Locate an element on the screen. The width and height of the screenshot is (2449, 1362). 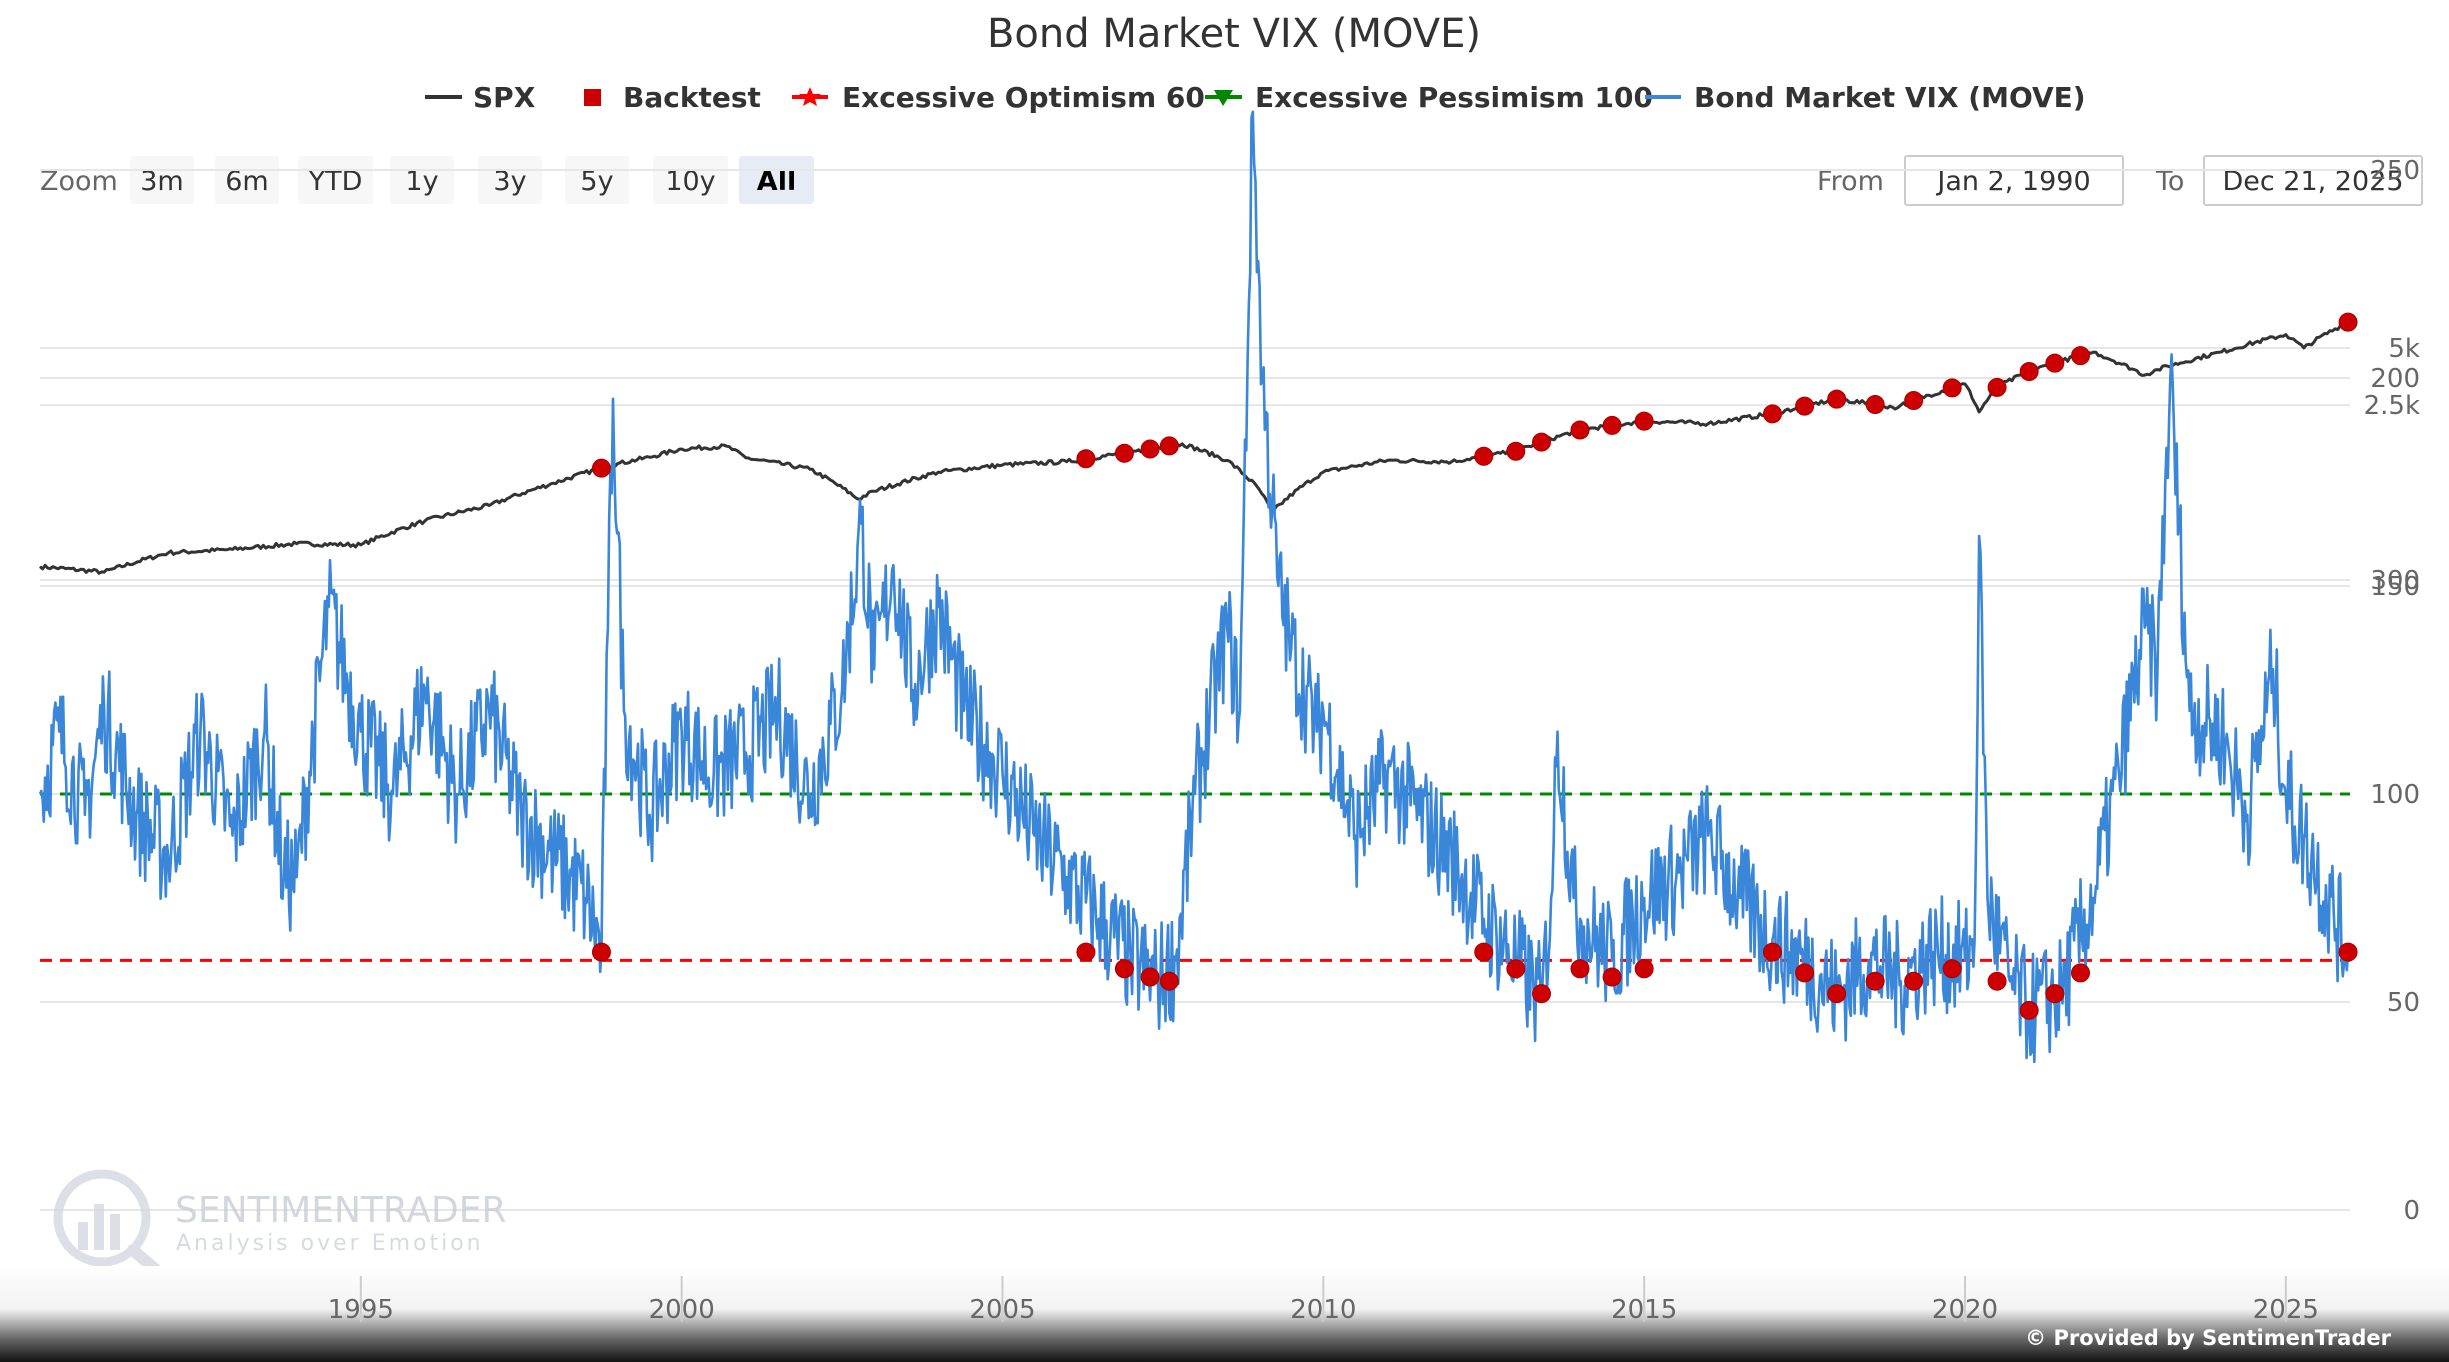
svg-text: Backtest is located at coordinates (692, 97).